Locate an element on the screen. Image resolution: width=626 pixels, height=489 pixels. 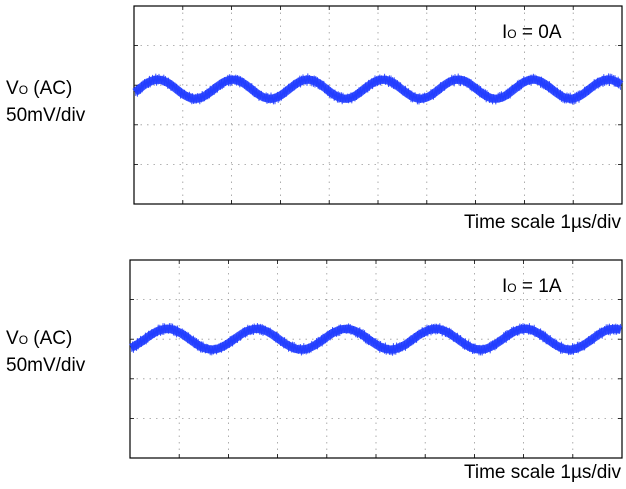
y-scale-label-bottom: 50mV/div is located at coordinates (46, 365).